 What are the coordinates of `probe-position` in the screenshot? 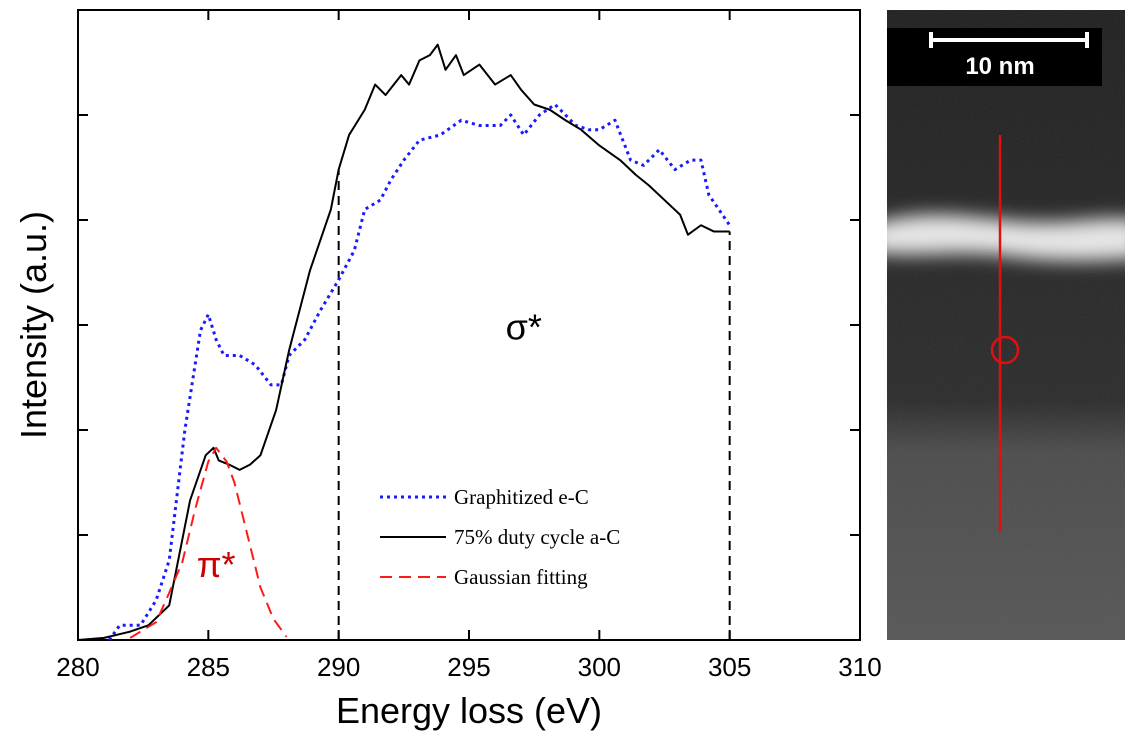 It's located at (1005, 350).